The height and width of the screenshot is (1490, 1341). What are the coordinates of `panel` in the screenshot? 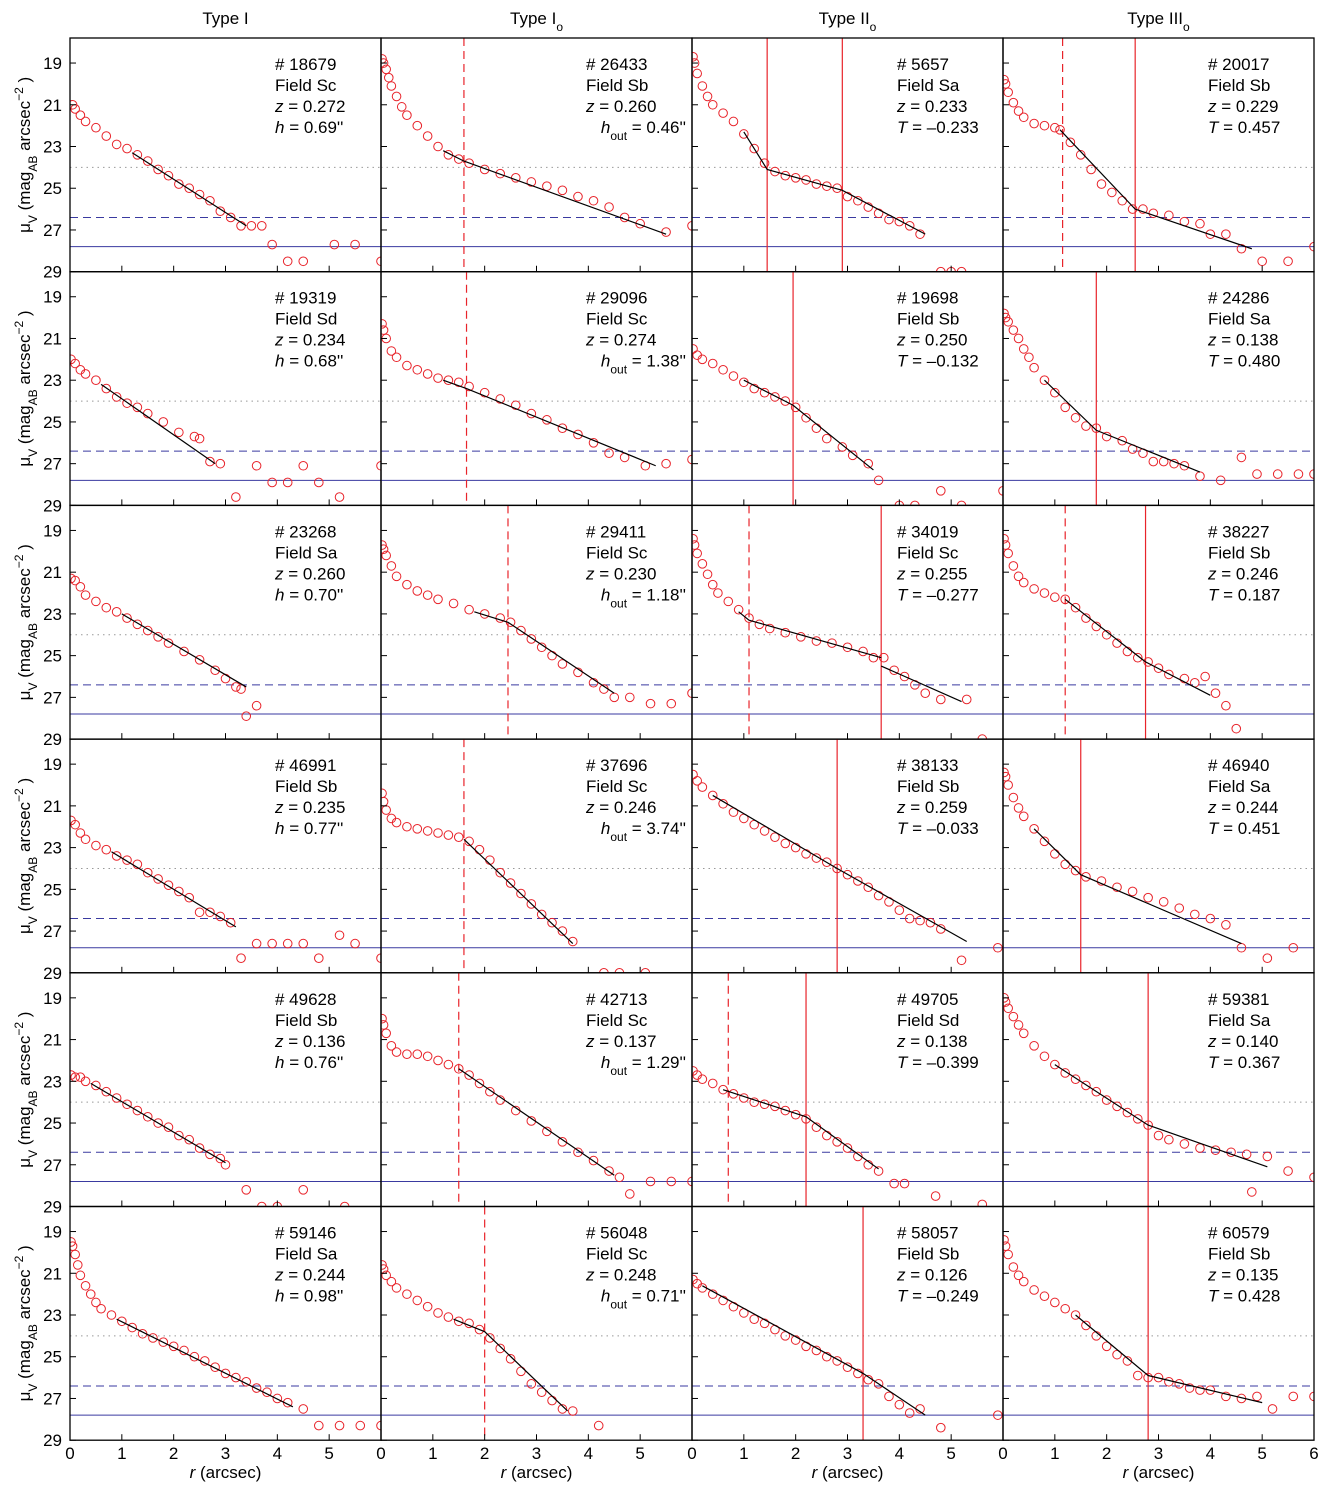 It's located at (1158, 389).